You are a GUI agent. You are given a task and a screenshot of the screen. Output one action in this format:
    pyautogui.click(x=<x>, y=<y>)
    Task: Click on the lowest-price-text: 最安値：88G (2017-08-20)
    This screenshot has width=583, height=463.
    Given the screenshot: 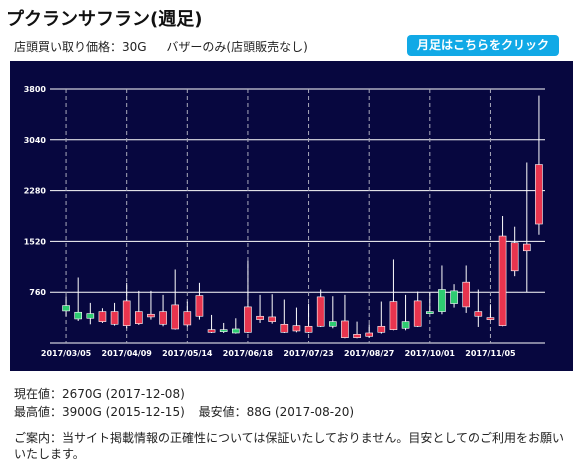 What is the action you would take?
    pyautogui.click(x=276, y=412)
    